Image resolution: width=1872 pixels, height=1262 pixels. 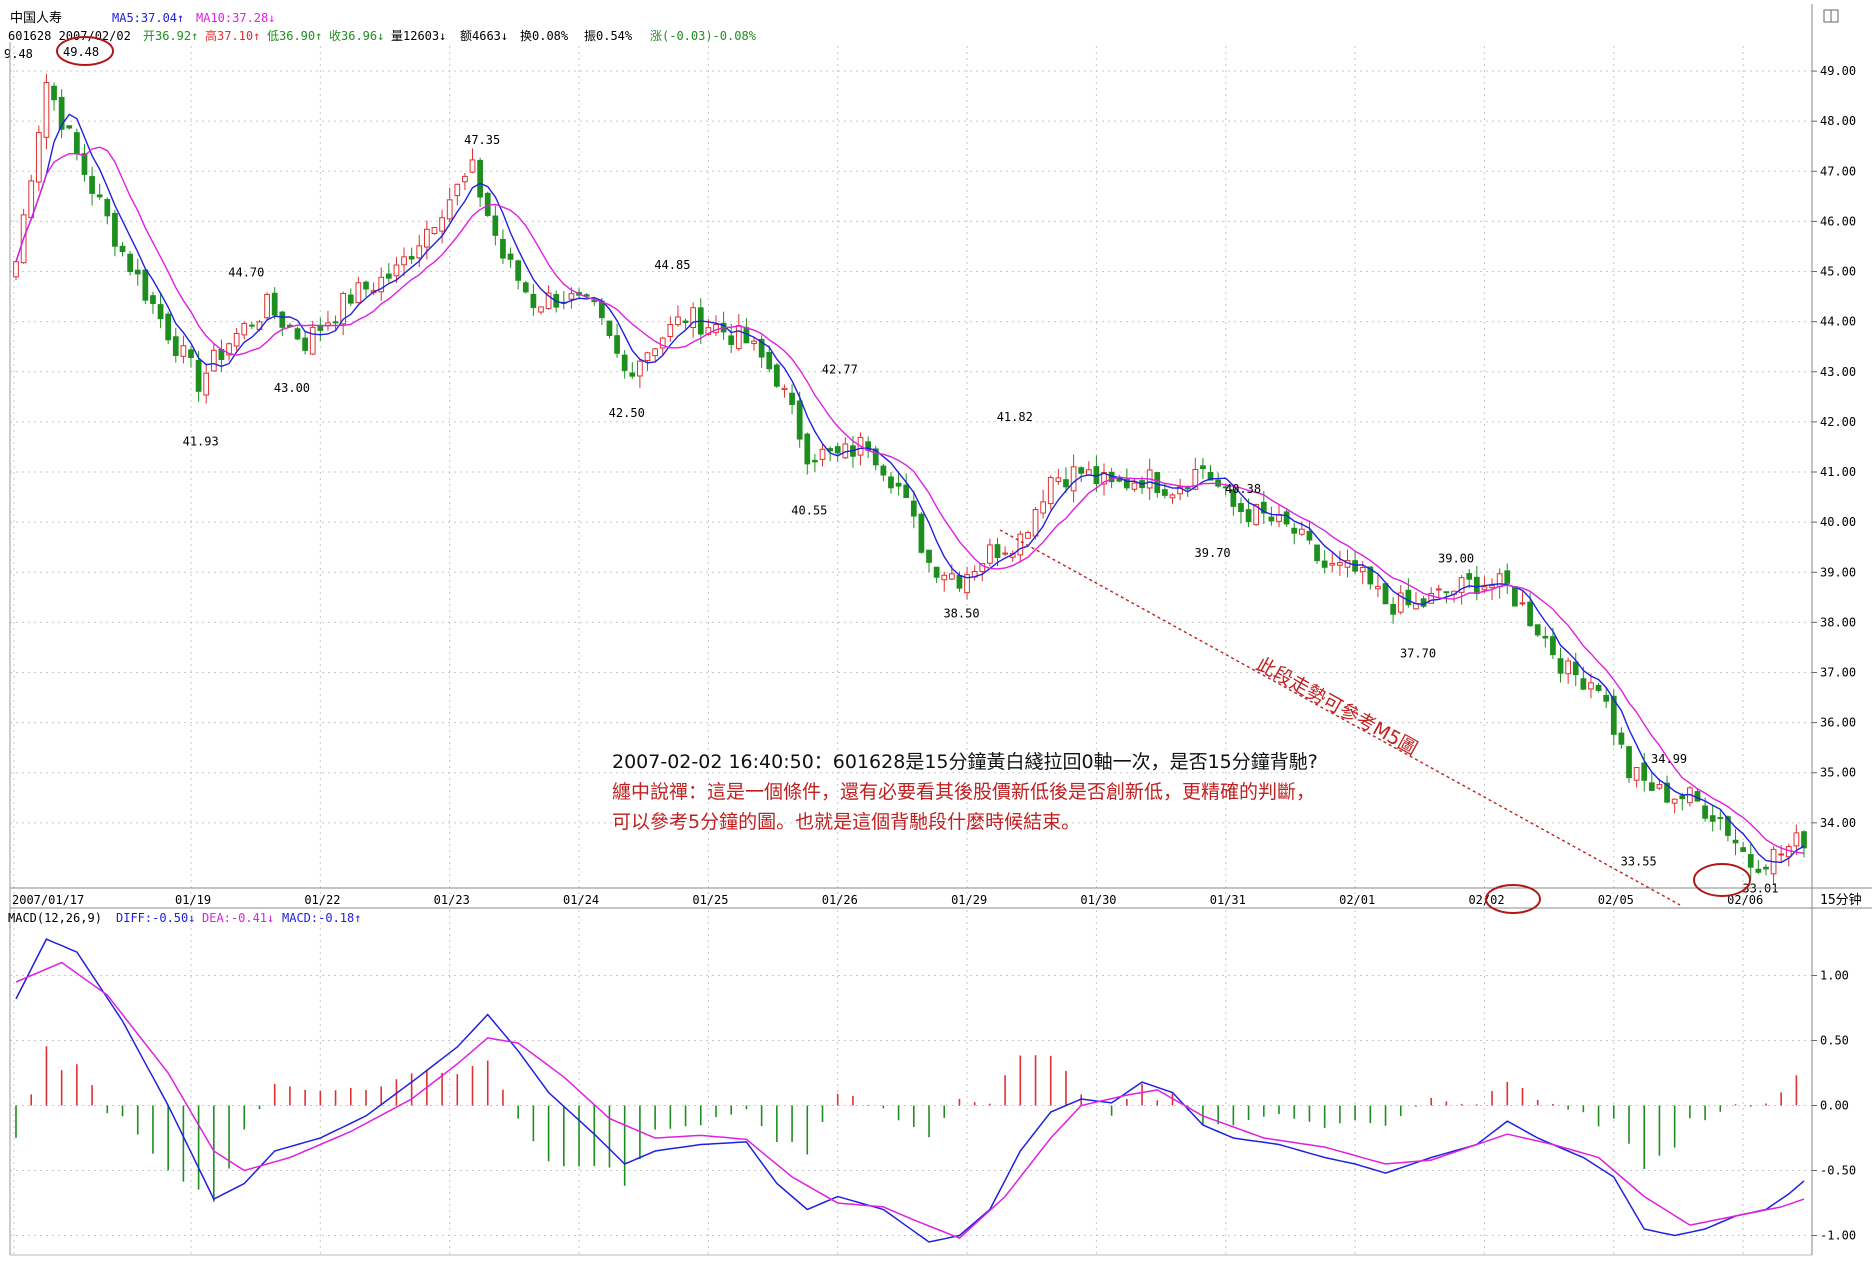 What do you see at coordinates (170, 36) in the screenshot?
I see `open-label: 开36.92↑` at bounding box center [170, 36].